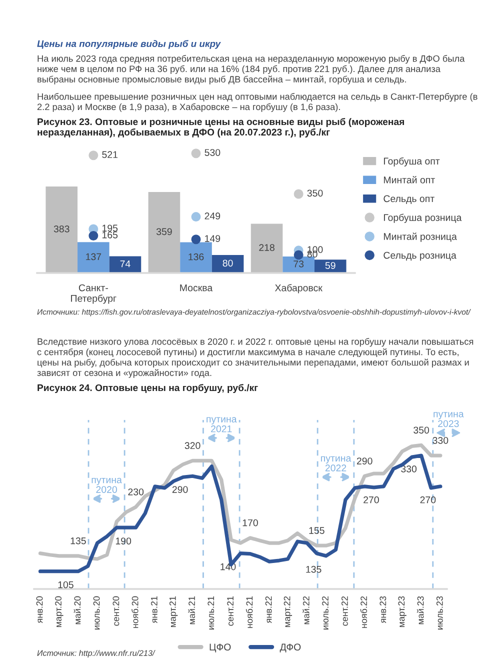  What do you see at coordinates (402, 612) in the screenshot?
I see `x-tick-label: март.23` at bounding box center [402, 612].